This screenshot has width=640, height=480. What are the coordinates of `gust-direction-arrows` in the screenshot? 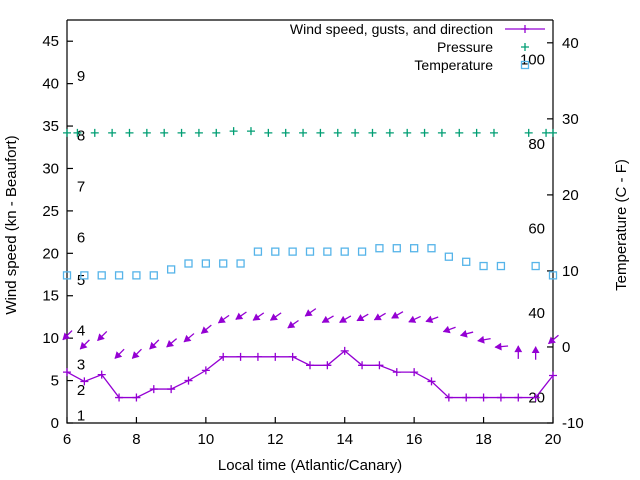 It's located at (310, 334).